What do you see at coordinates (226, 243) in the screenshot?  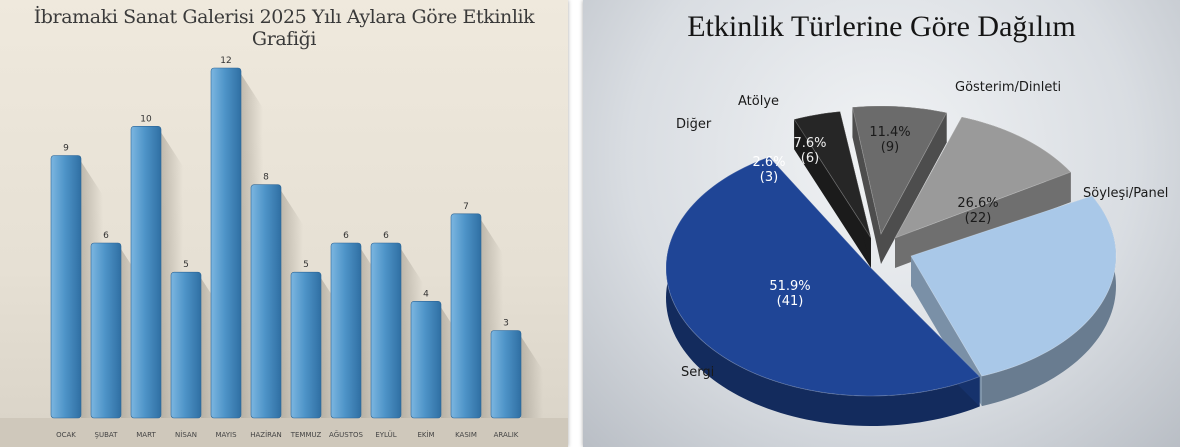 I see `bar-mayis` at bounding box center [226, 243].